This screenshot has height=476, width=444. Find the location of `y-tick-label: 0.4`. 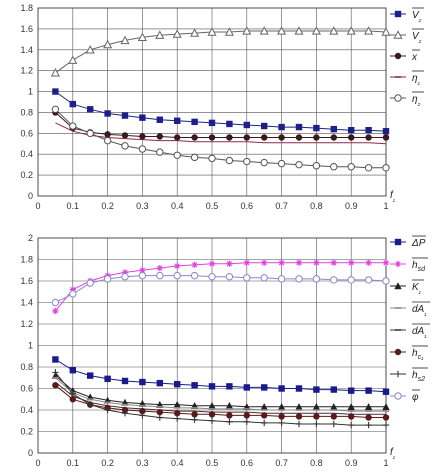

y-tick-label: 0.4 is located at coordinates (26, 154).